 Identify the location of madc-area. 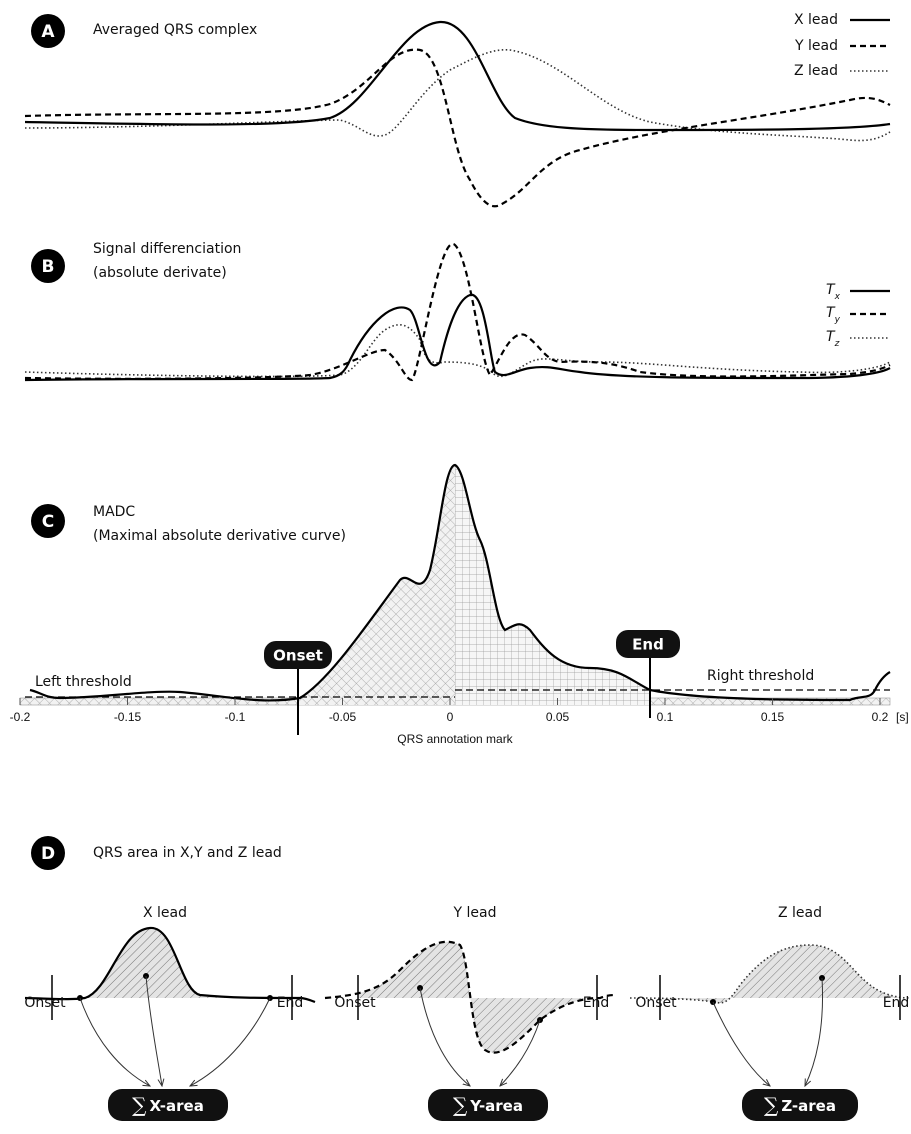
(474, 585).